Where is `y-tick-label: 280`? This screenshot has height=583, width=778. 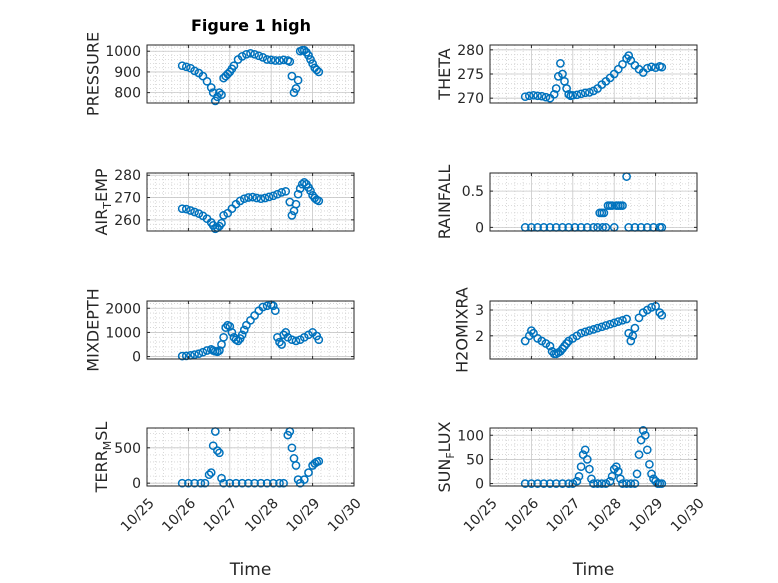
y-tick-label: 280 is located at coordinates (470, 51).